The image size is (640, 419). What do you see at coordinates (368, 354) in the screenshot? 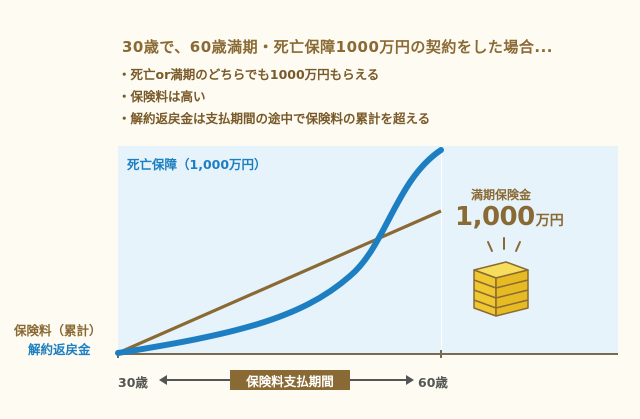
I see `time-axis` at bounding box center [368, 354].